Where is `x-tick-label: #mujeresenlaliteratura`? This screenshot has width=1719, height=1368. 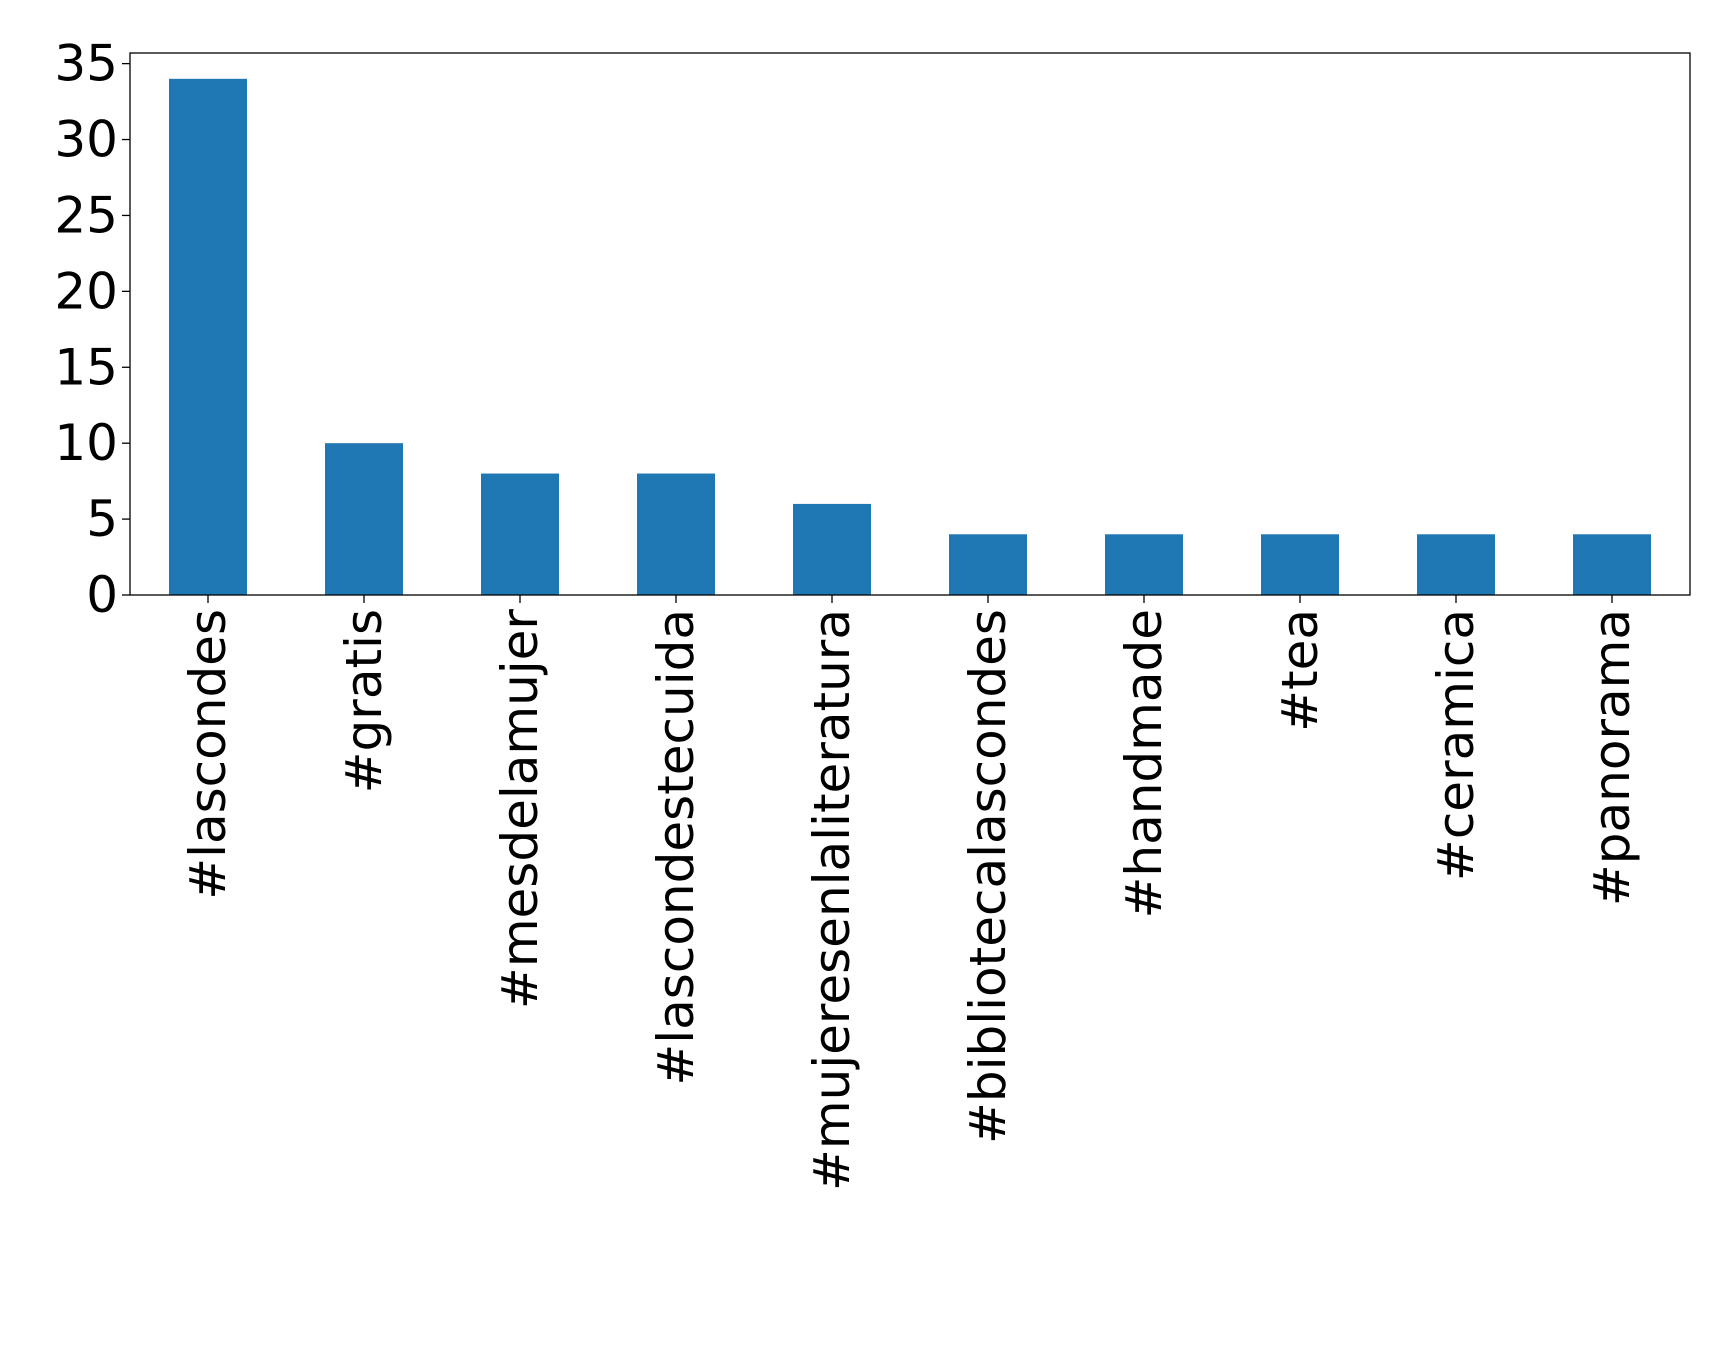
x-tick-label: #mujeresenlaliteratura is located at coordinates (832, 900).